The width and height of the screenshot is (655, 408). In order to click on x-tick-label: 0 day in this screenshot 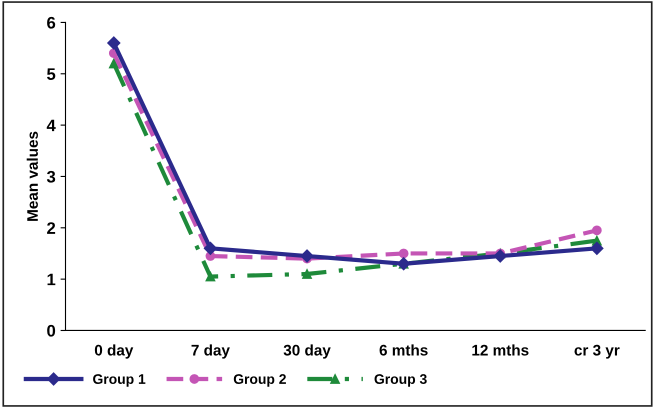, I will do `click(114, 351)`.